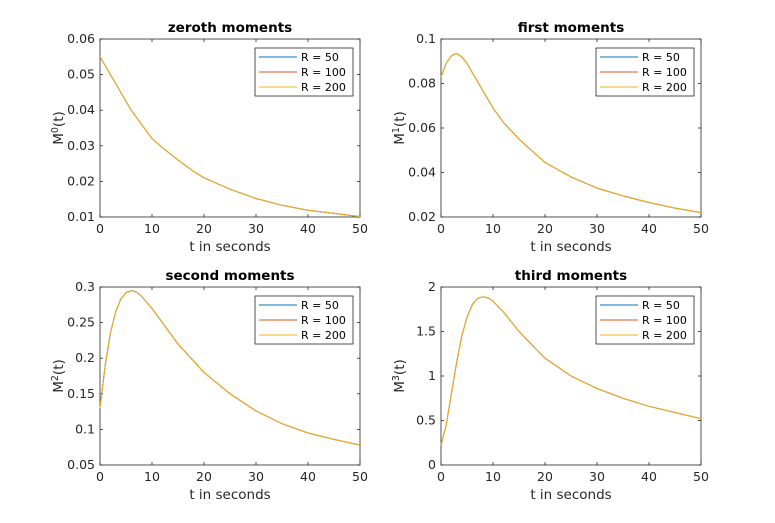  What do you see at coordinates (396, 378) in the screenshot?
I see `y-label-sup: 3` at bounding box center [396, 378].